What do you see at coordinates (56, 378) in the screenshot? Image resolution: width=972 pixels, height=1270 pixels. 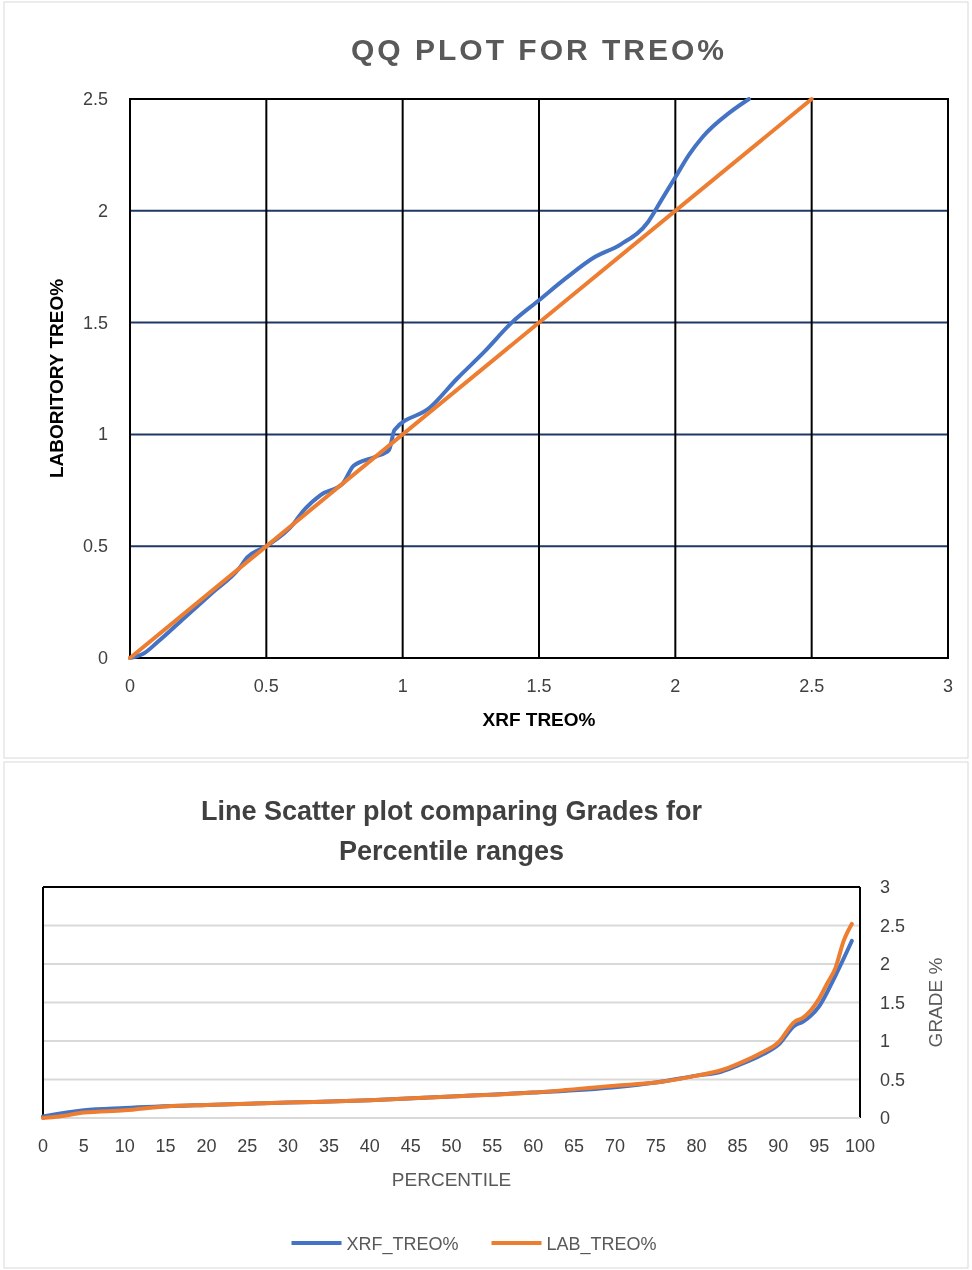 I see `y-axis-title: LABORITORY TREO%` at bounding box center [56, 378].